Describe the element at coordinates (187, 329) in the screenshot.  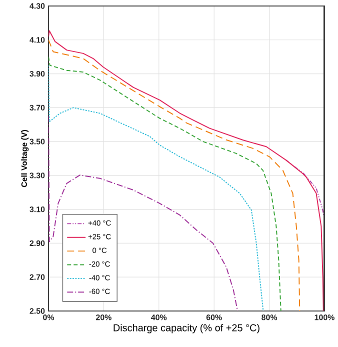
I see `x-axis-title: Discharge capacity (% of +25 °C)` at that location.